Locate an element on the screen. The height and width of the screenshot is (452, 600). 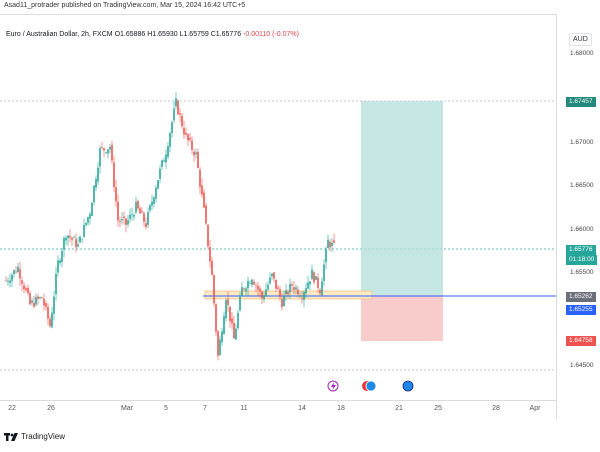
x-tick: 21 is located at coordinates (399, 408).